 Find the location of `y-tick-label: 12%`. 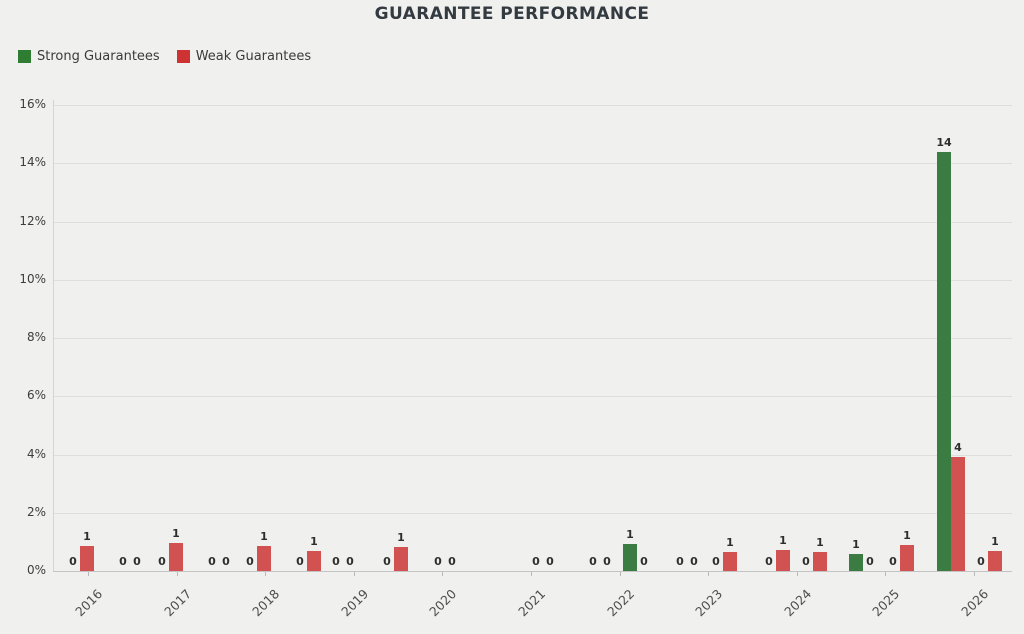

y-tick-label: 12% is located at coordinates (32, 220).